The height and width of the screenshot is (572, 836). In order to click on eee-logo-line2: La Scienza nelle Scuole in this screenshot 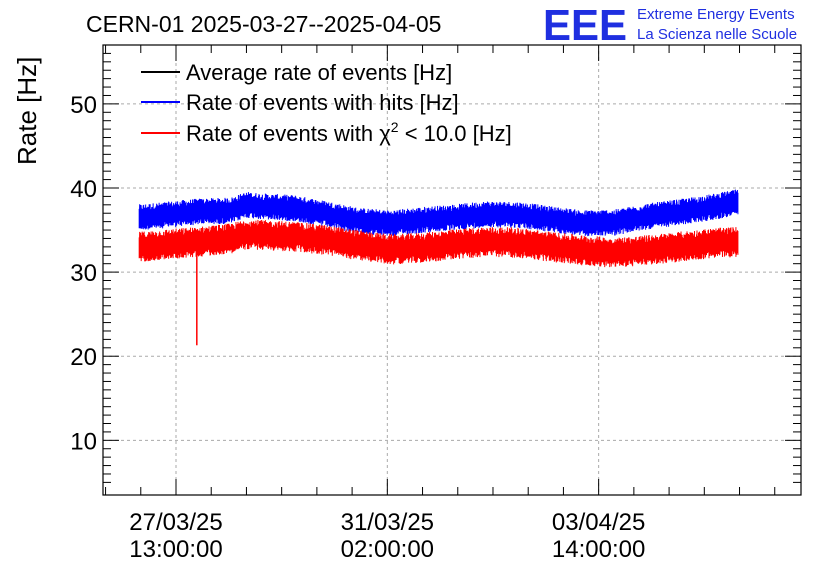, I will do `click(717, 34)`.